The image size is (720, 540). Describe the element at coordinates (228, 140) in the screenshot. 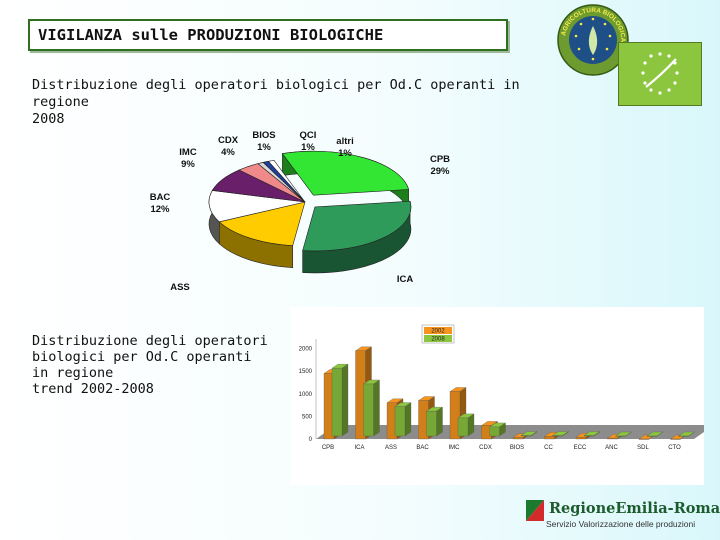

I see `pie-label-cdx: CDX` at that location.